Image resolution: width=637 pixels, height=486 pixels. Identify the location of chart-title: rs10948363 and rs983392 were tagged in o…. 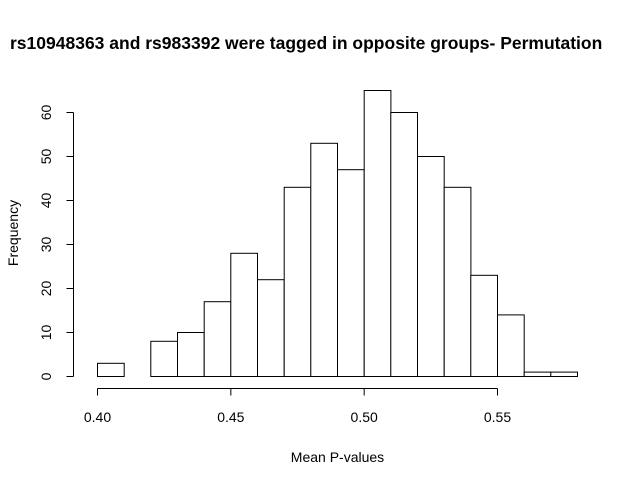
(306, 43).